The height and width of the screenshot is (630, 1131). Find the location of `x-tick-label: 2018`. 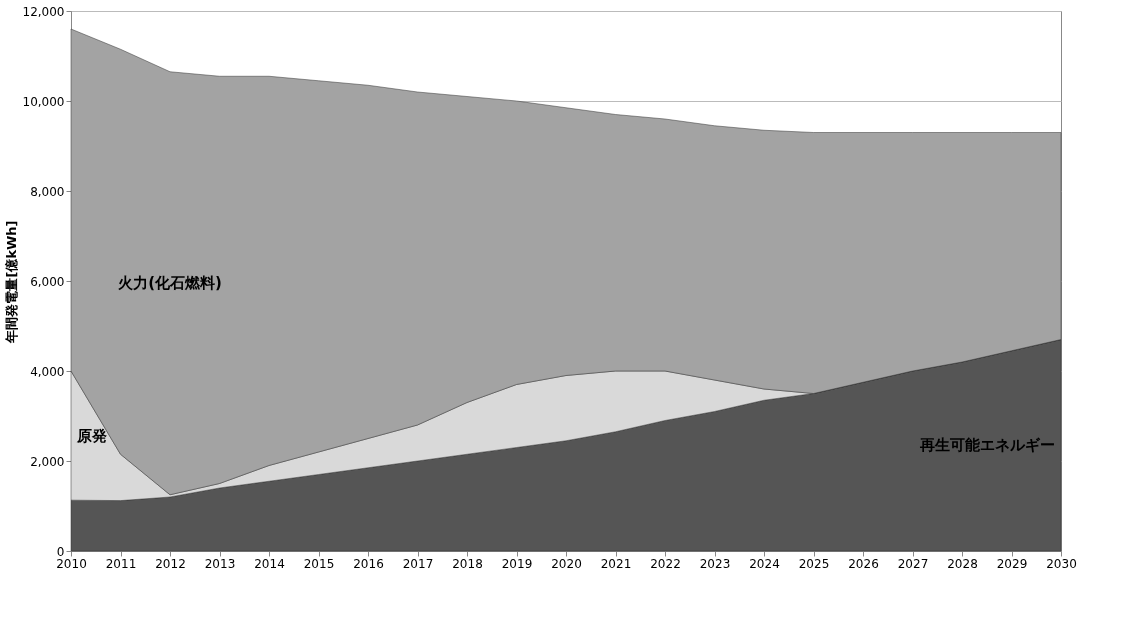

x-tick-label: 2018 is located at coordinates (467, 563).